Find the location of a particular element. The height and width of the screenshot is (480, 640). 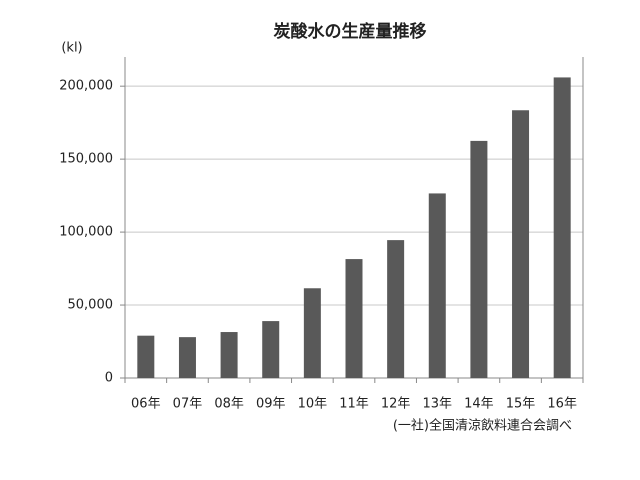

y-tick-label: 0 is located at coordinates (109, 378).